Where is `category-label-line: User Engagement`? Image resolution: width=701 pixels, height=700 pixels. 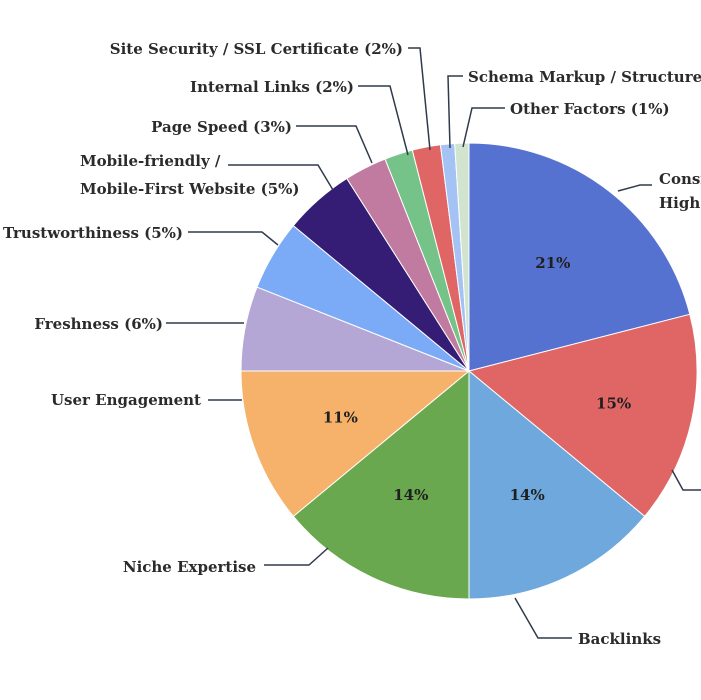
category-label-line: User Engagement is located at coordinates (126, 400).